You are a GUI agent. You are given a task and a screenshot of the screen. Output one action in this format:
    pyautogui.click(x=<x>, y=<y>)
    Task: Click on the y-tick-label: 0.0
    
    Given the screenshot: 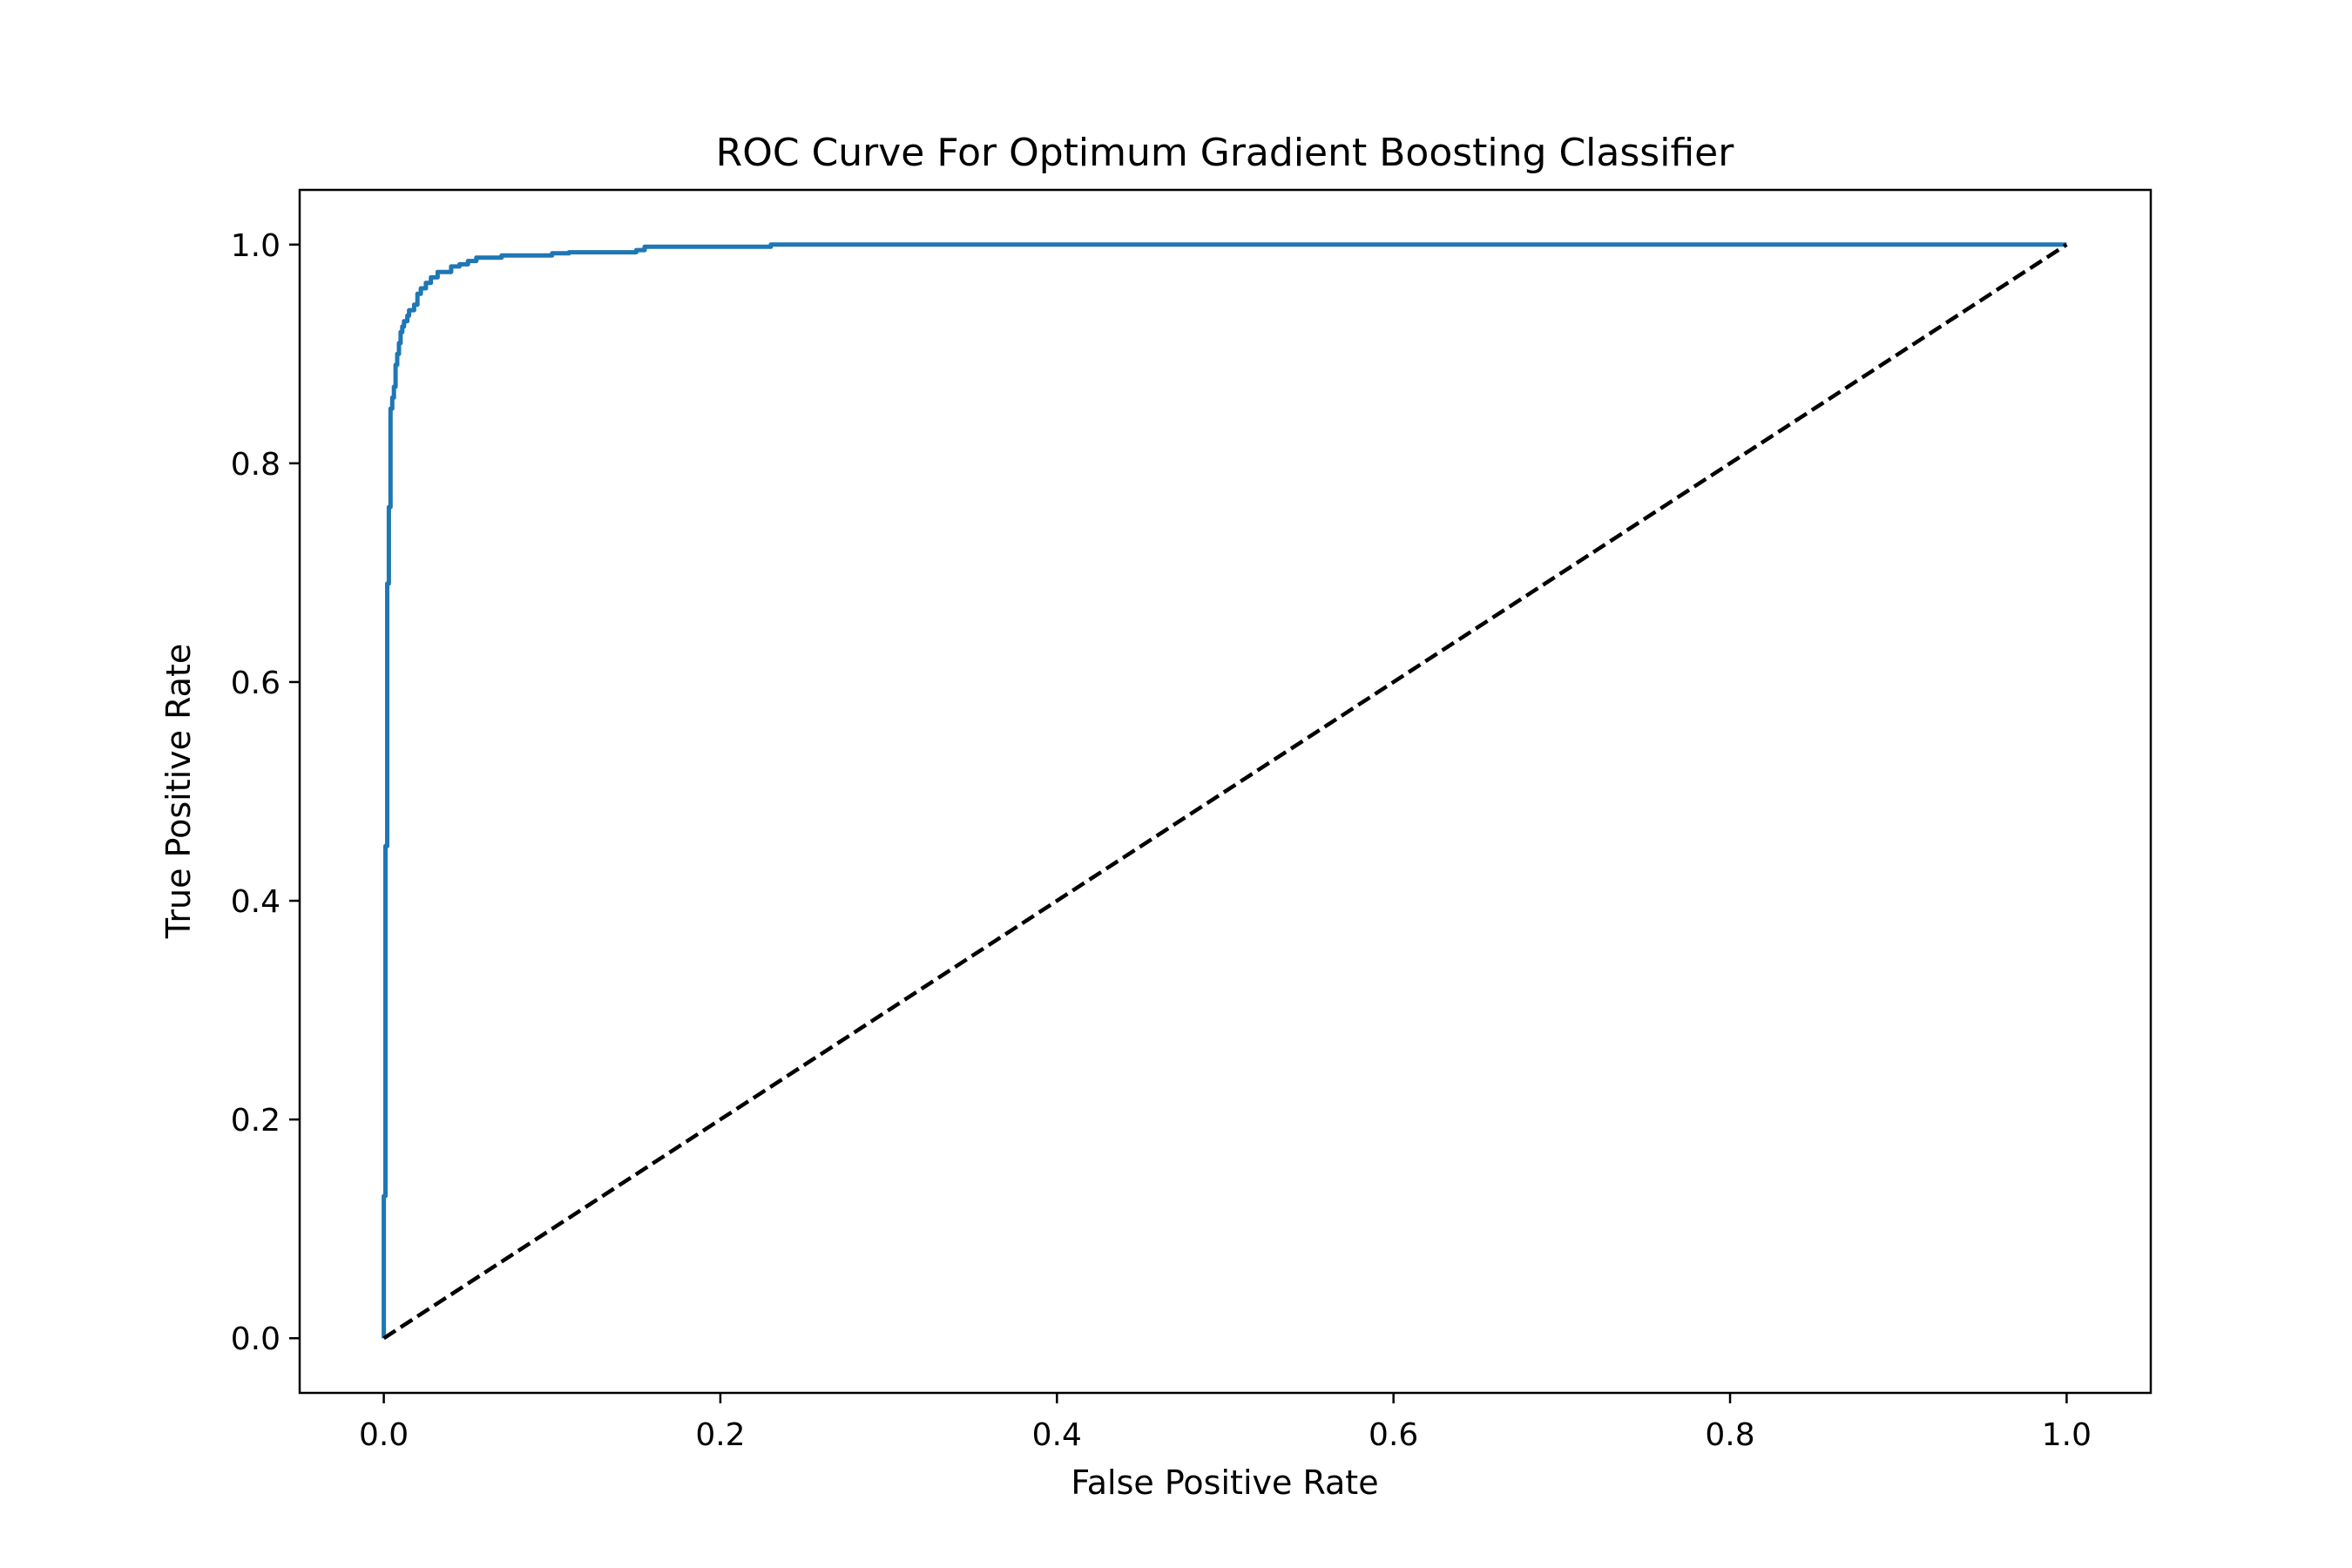 What is the action you would take?
    pyautogui.click(x=255, y=1339)
    